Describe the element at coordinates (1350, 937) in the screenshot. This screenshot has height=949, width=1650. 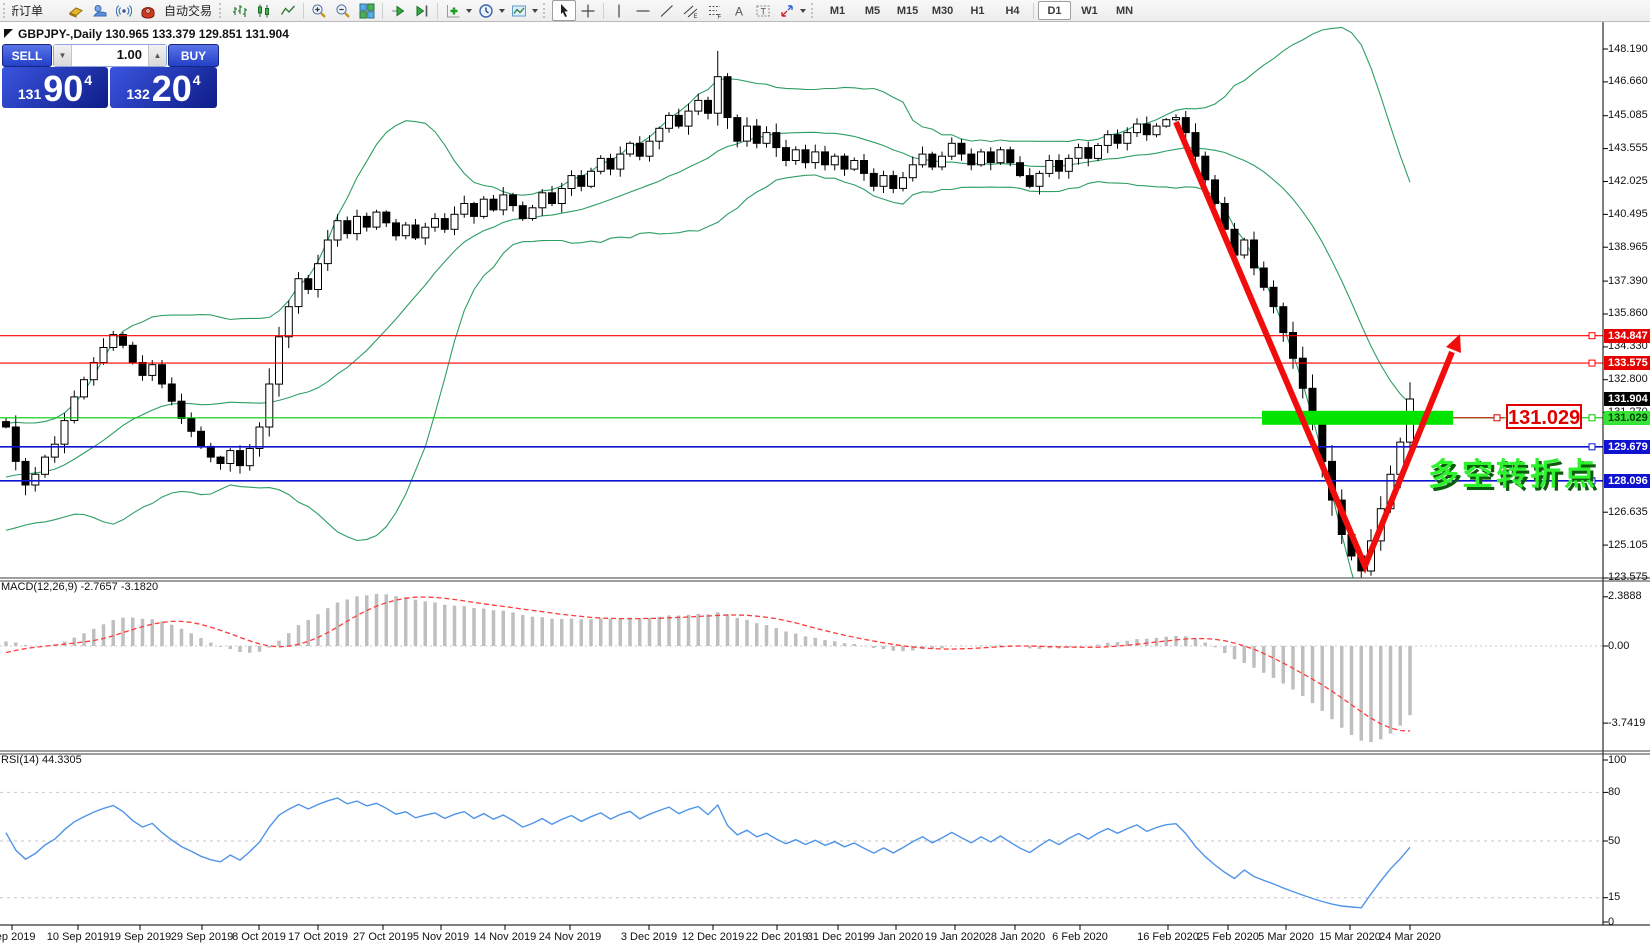
I see `date-tick-label: 15 Mar 2020` at that location.